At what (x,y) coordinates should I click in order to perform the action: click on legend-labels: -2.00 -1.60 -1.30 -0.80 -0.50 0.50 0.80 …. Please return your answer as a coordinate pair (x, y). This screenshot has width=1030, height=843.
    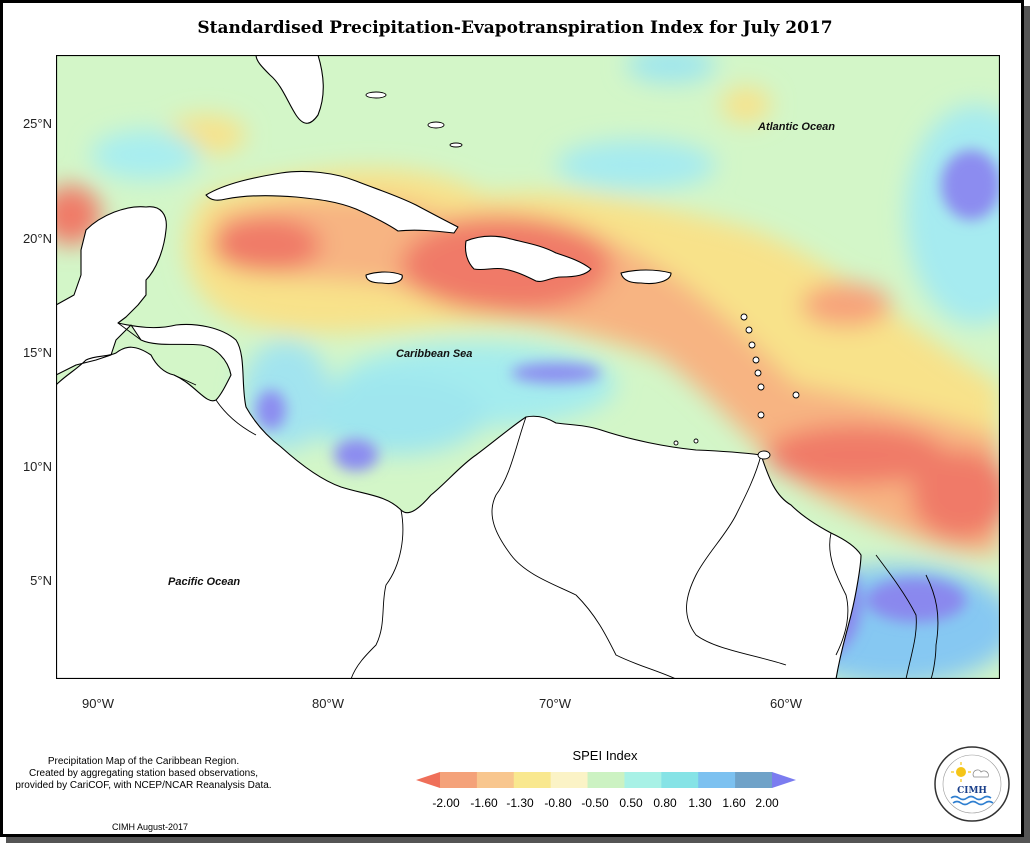
    Looking at the image, I should click on (610, 804).